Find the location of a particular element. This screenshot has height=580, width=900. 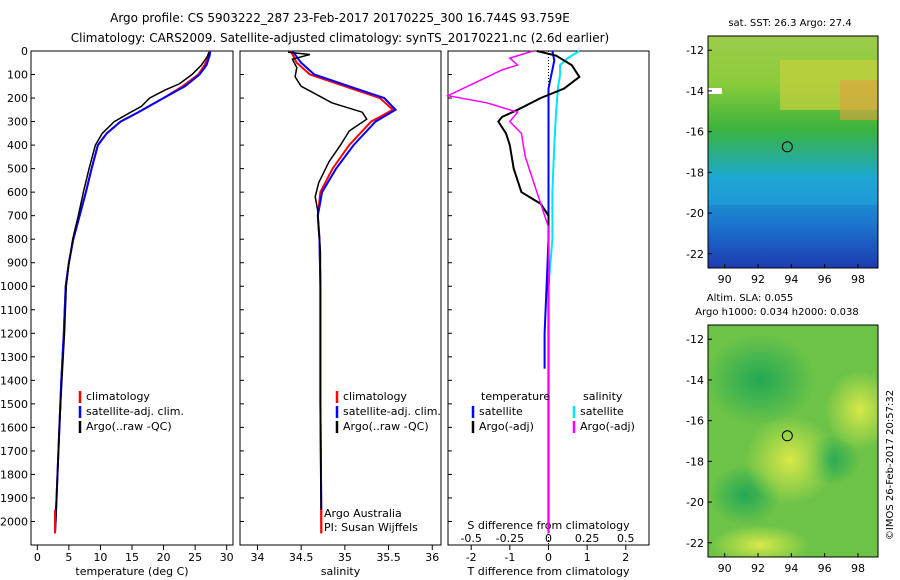

salinity-xtick-label: 35 is located at coordinates (345, 557).